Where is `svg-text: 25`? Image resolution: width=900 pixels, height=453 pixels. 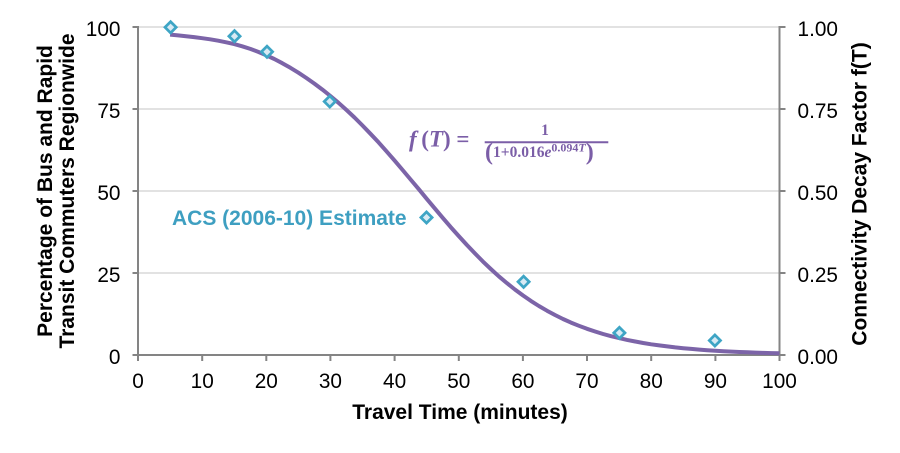
svg-text: 25 is located at coordinates (108, 275).